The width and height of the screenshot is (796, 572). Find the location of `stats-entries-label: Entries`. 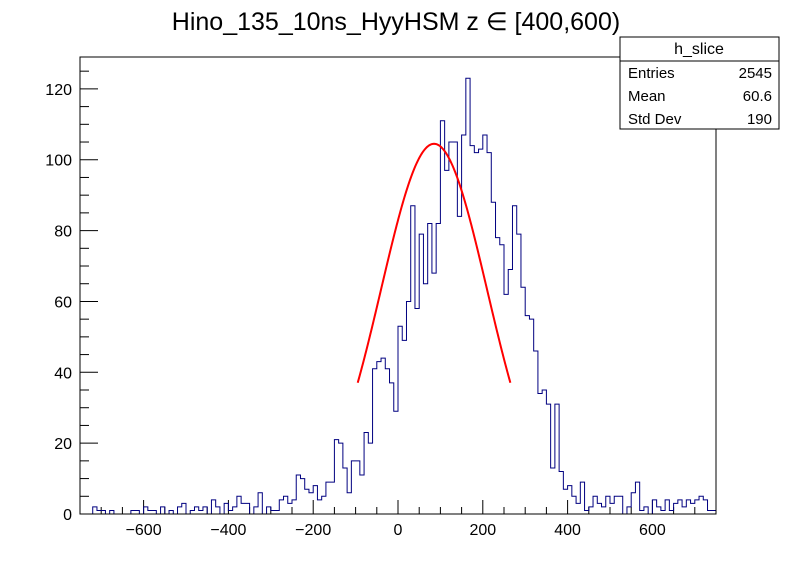

stats-entries-label: Entries is located at coordinates (651, 73).